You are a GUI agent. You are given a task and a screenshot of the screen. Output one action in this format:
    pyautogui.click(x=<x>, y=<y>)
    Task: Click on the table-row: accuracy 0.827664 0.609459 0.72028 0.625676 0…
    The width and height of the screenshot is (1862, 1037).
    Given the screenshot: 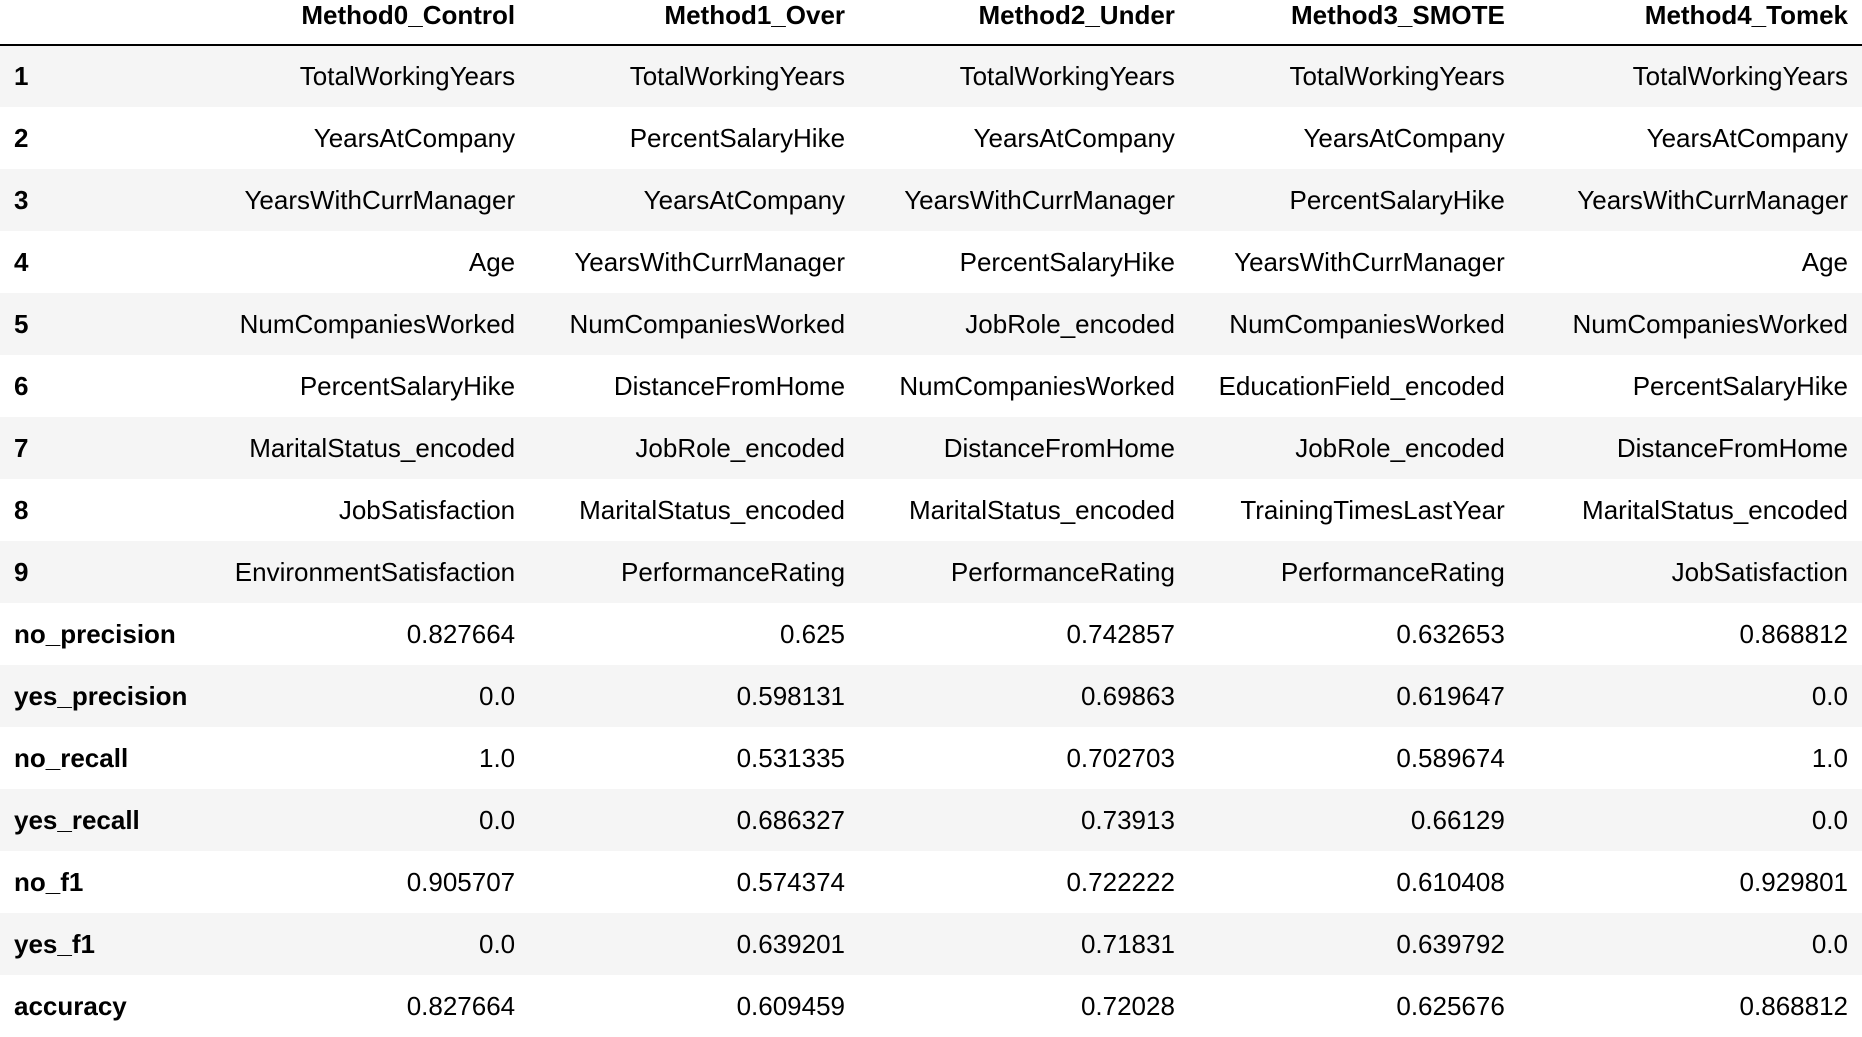 What is the action you would take?
    pyautogui.click(x=931, y=1006)
    